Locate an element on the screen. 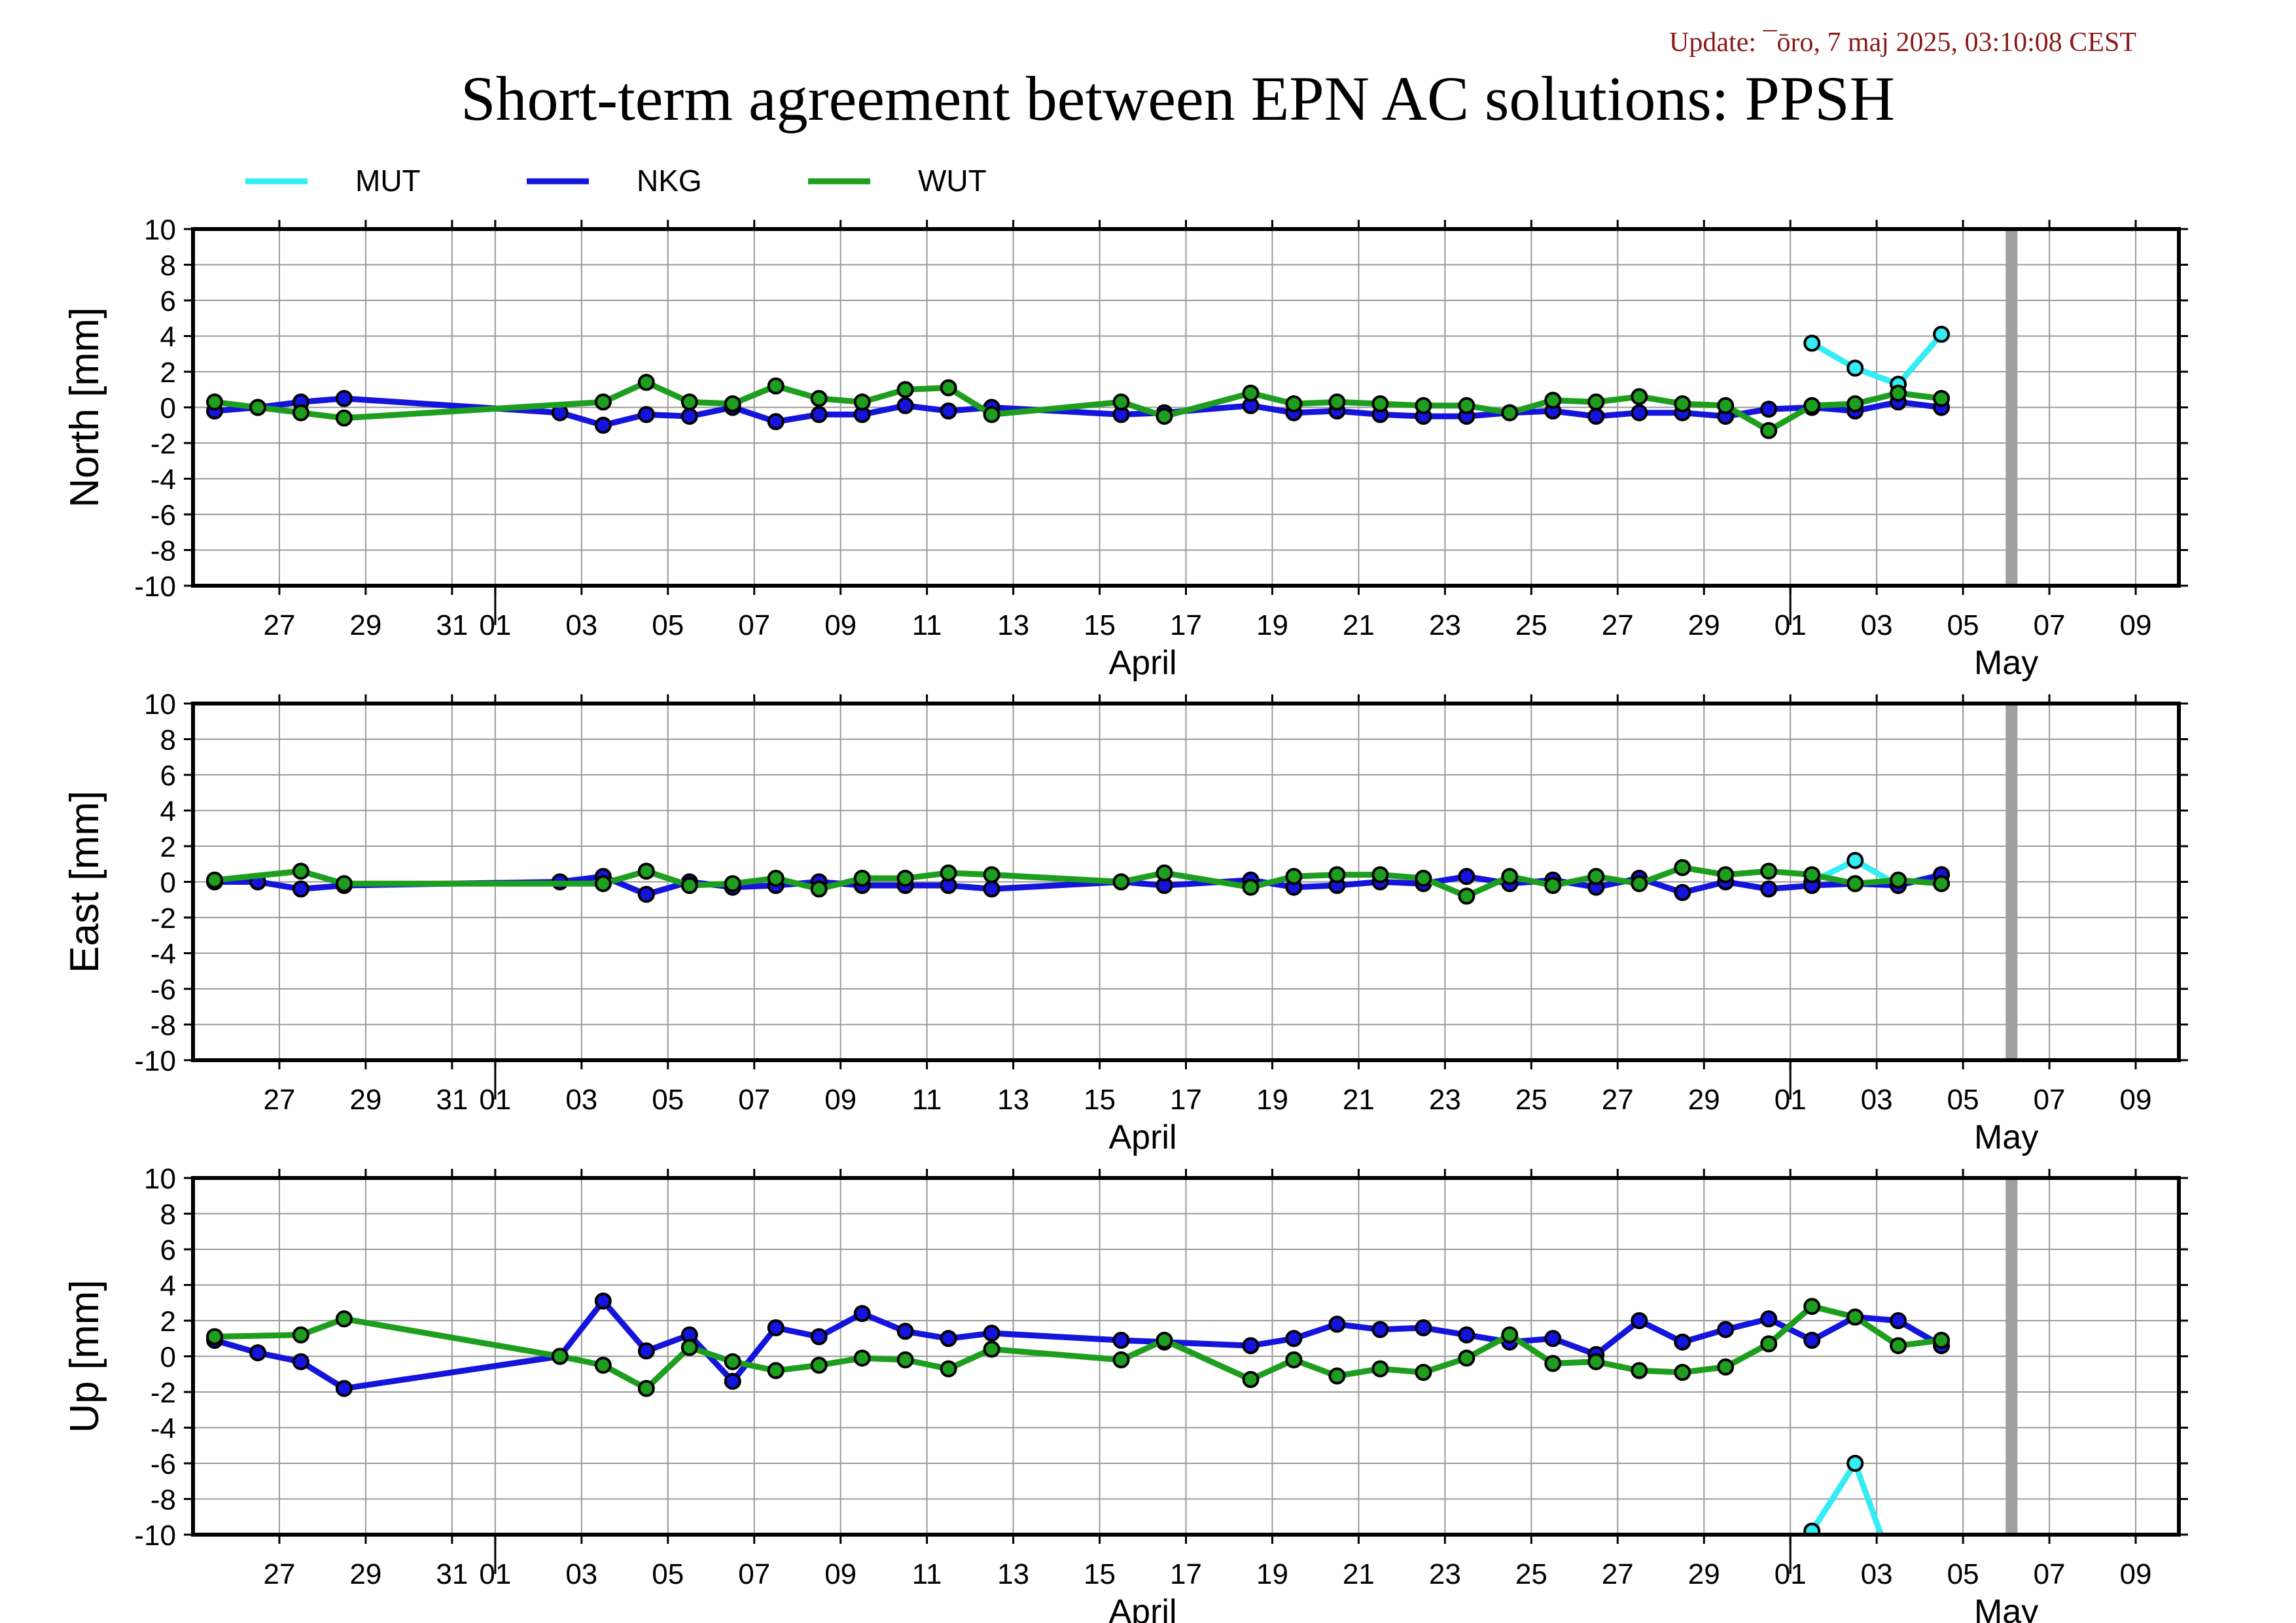  y-tick-label: 4 is located at coordinates (168, 812).